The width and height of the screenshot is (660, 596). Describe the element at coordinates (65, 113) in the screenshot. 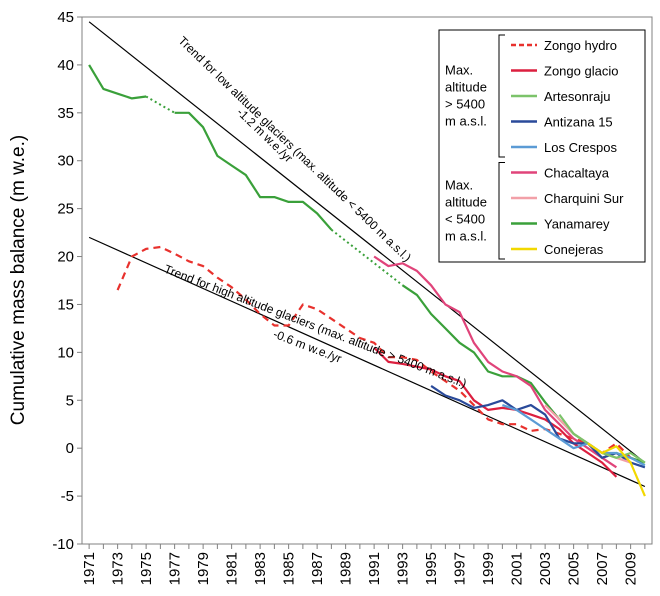

I see `y-tick-label: 35` at that location.